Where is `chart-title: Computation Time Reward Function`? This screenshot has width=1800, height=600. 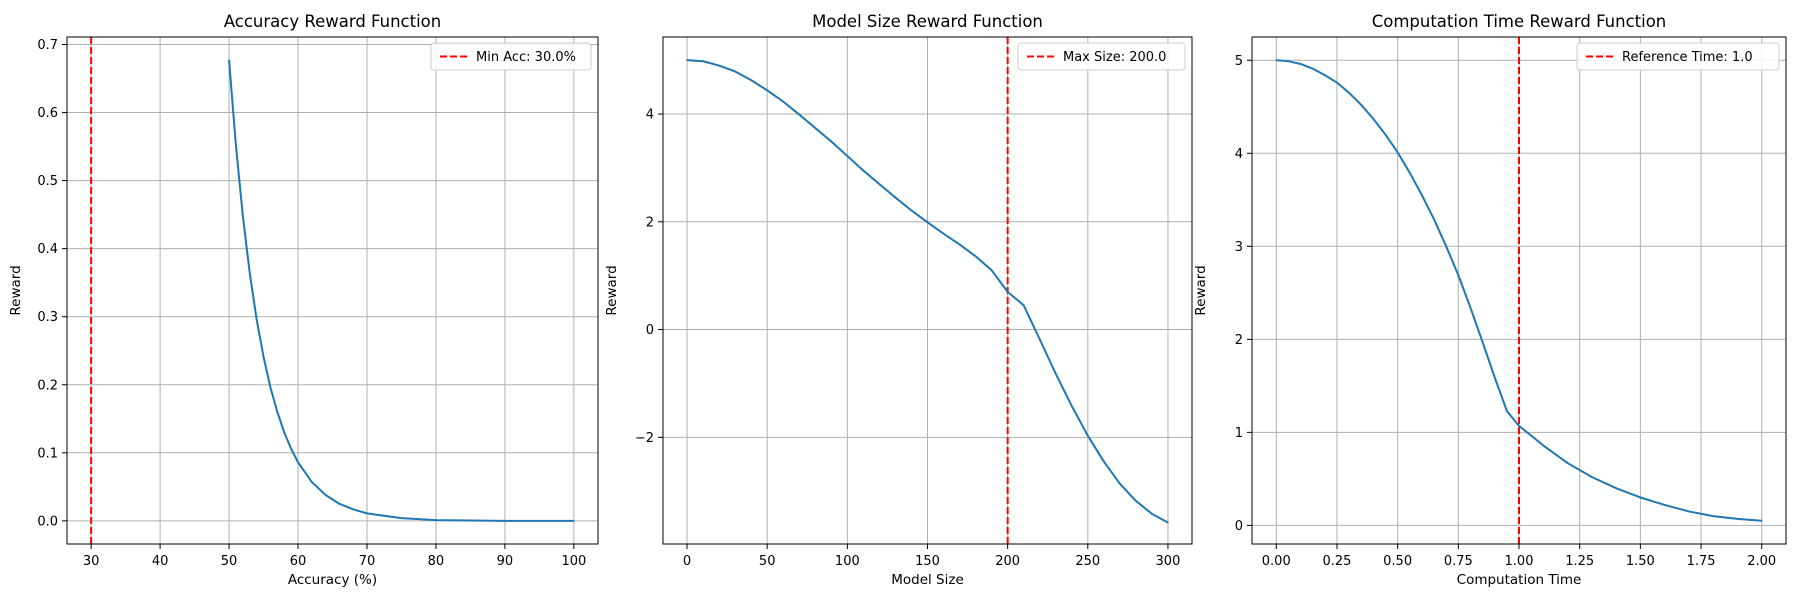 chart-title: Computation Time Reward Function is located at coordinates (1519, 21).